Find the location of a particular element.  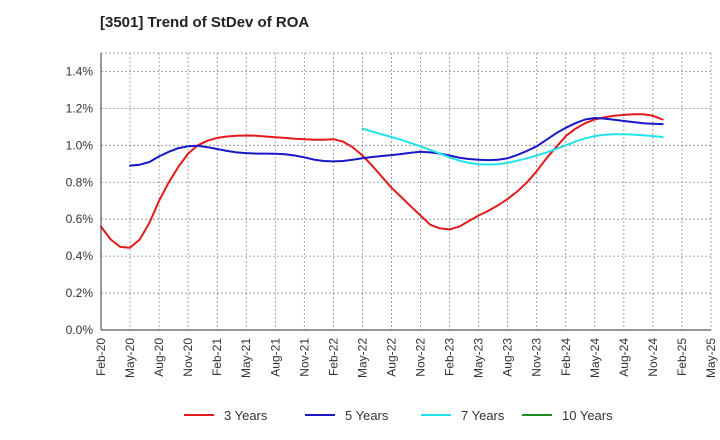

y-tick-label: 0.0% is located at coordinates (80, 330).